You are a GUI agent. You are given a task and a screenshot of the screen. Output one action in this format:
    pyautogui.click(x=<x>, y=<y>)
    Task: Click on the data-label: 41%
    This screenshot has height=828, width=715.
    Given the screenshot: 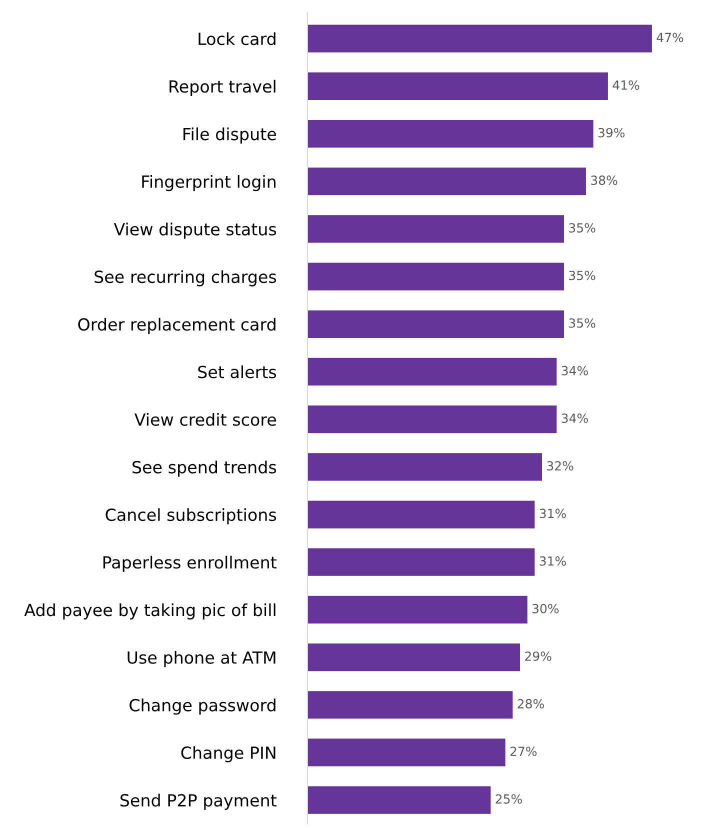 What is the action you would take?
    pyautogui.click(x=626, y=85)
    